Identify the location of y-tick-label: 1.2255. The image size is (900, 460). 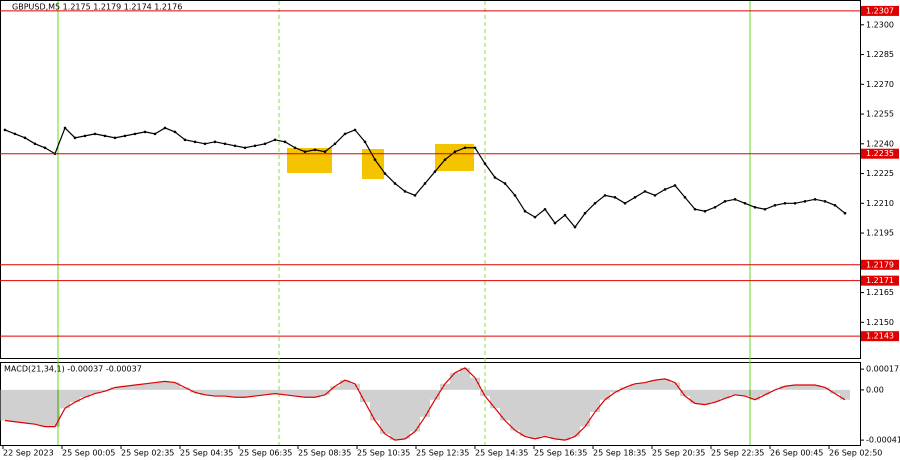
(880, 114).